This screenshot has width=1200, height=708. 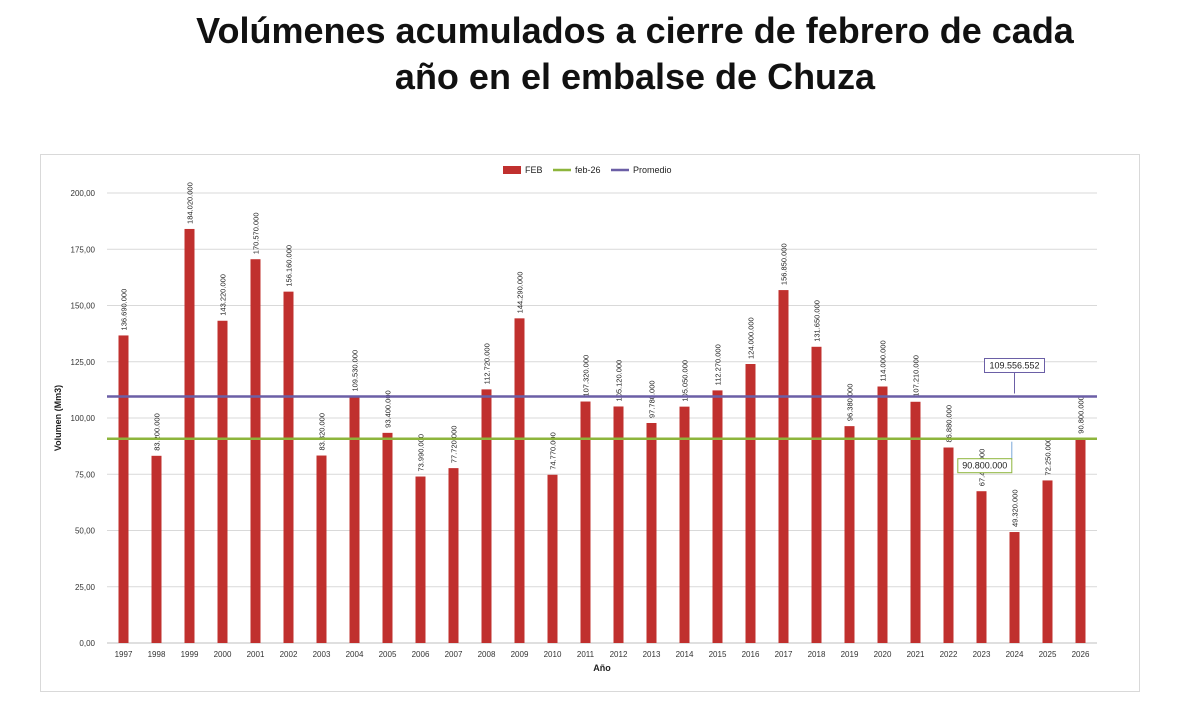 I want to click on x-tick-label: 2019, so click(x=850, y=654).